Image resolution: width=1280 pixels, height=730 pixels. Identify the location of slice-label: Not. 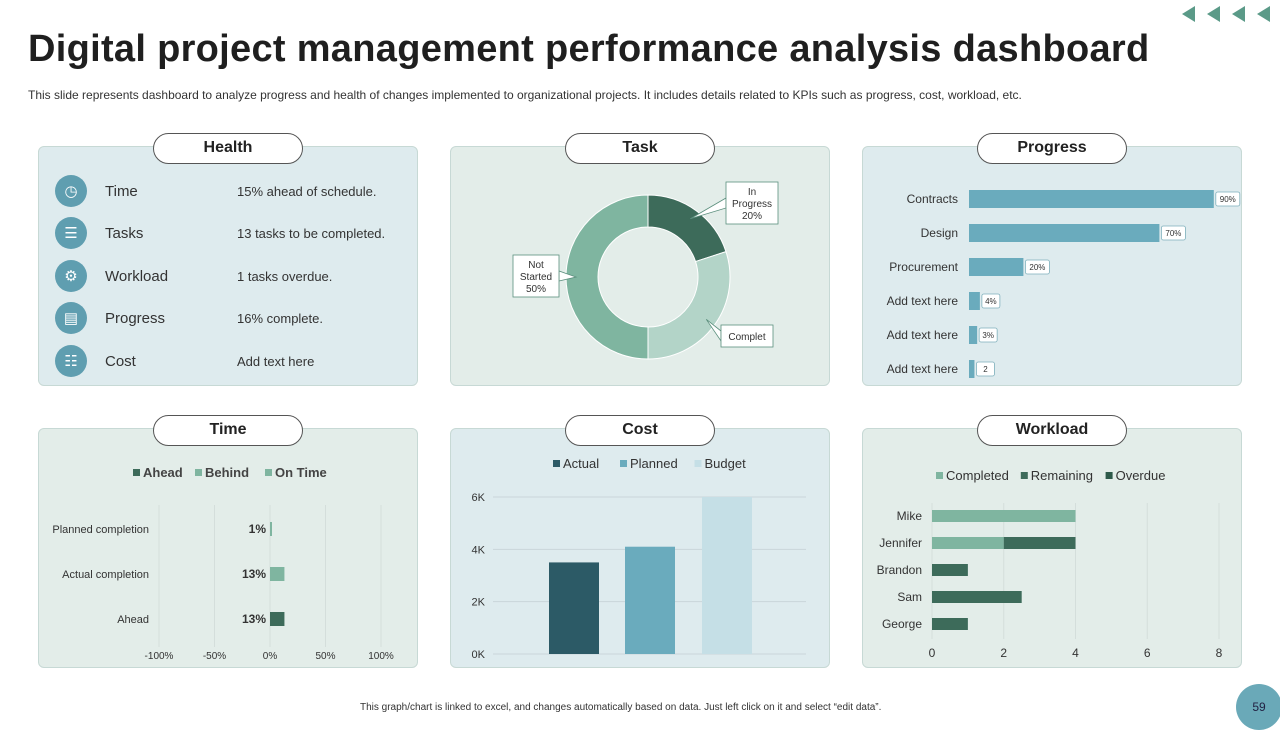
(536, 265).